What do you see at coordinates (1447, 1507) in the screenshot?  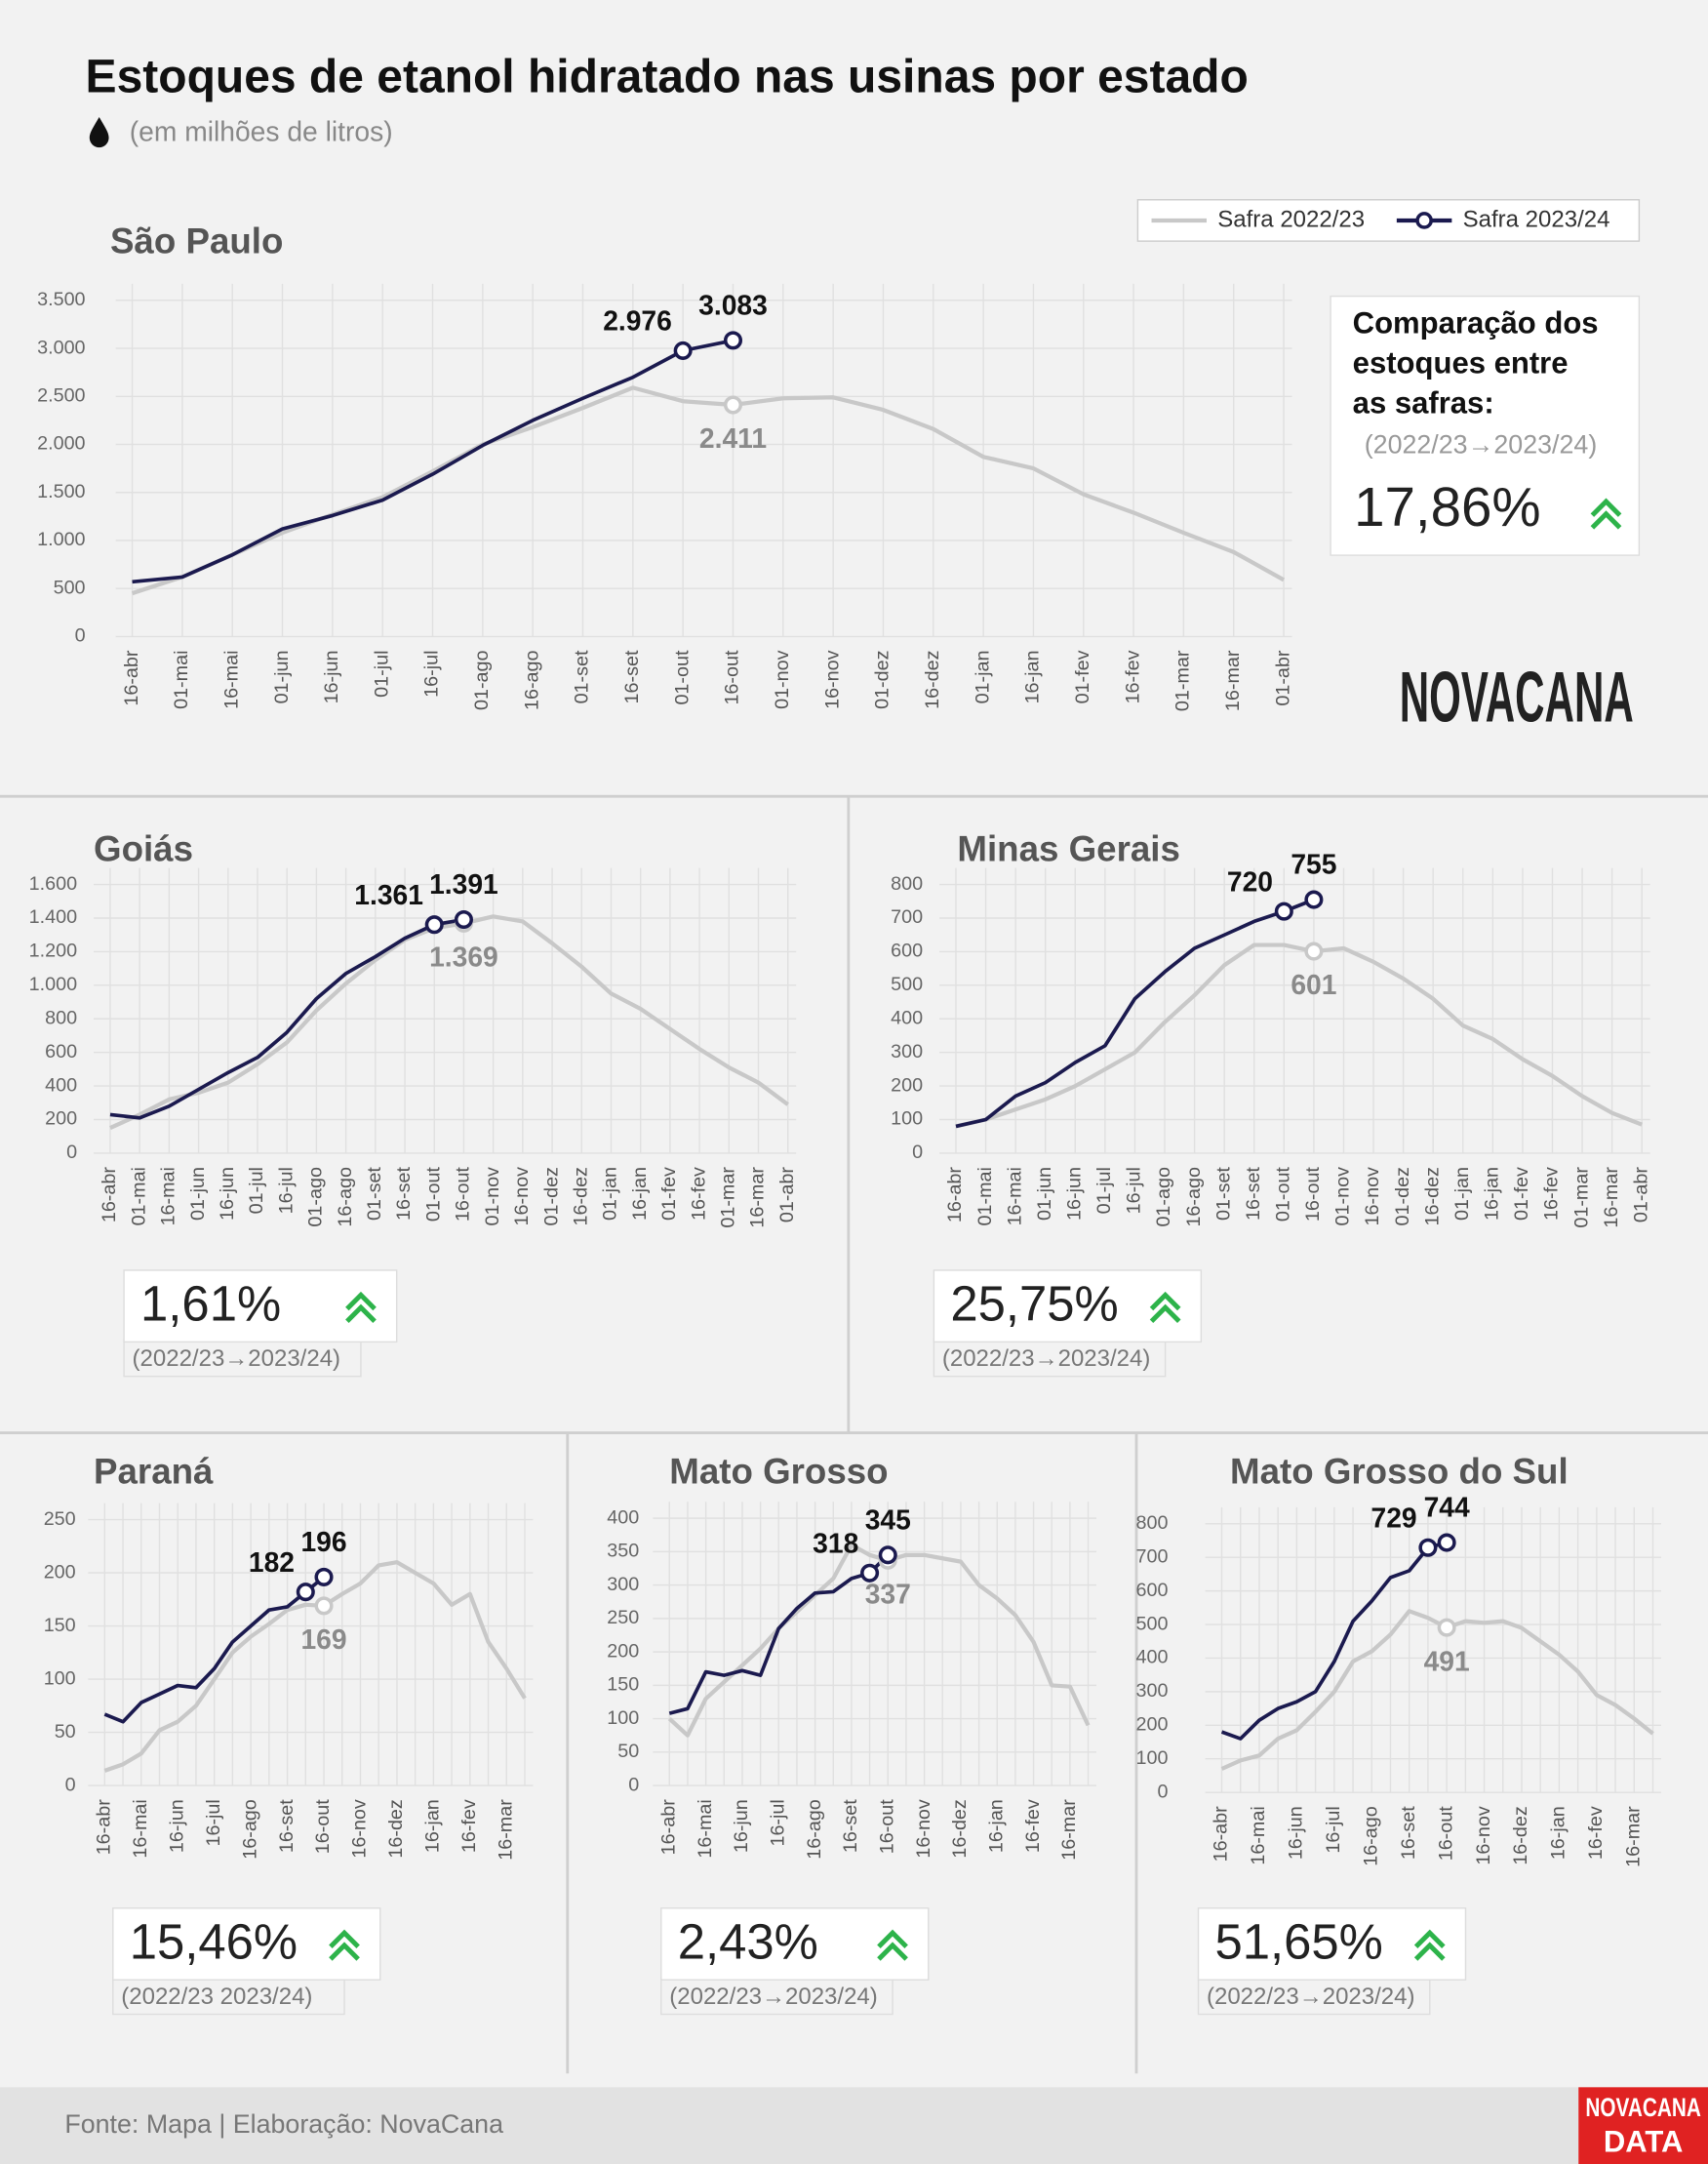 I see `data-label: 744` at bounding box center [1447, 1507].